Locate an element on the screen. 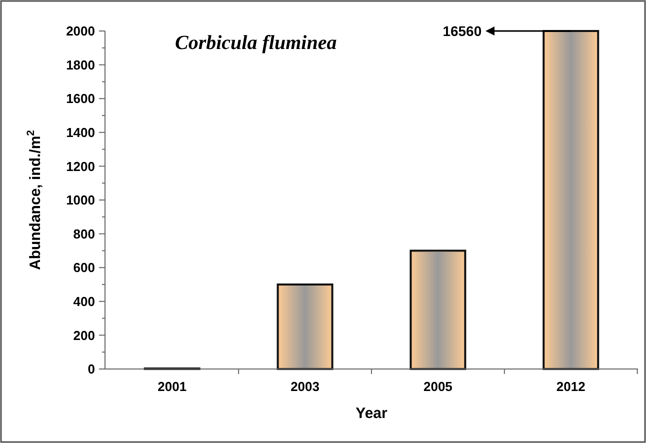 This screenshot has width=646, height=443. y-tick-label: 2000 is located at coordinates (80, 31).